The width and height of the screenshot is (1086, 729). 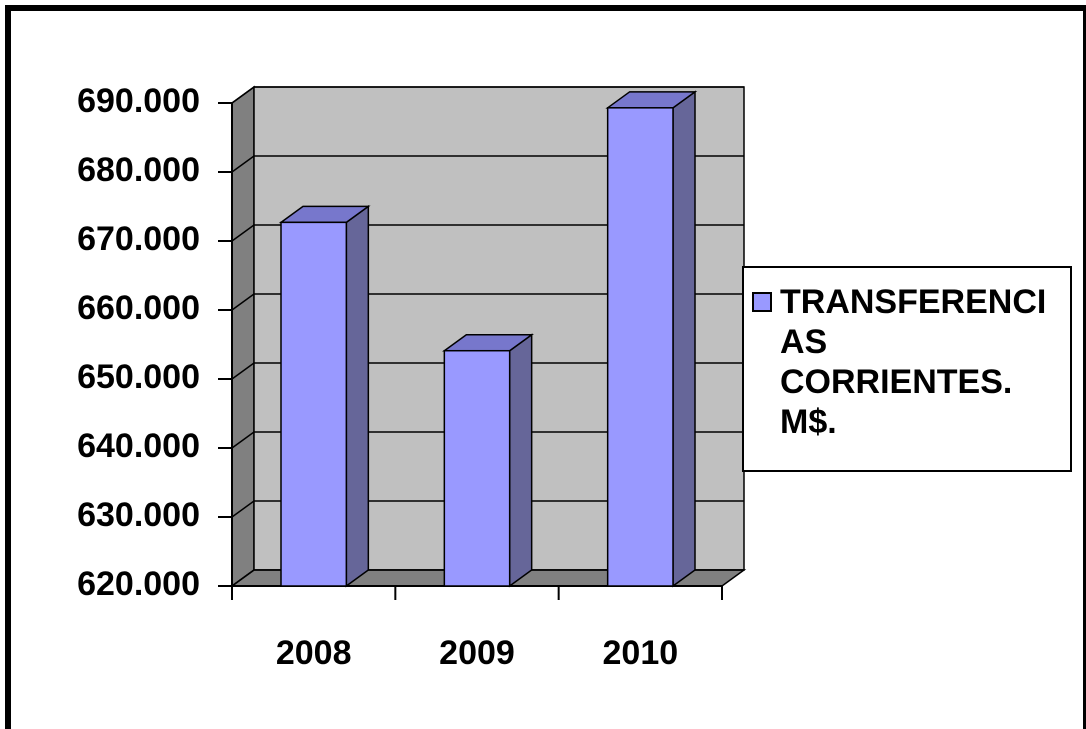 I want to click on x-tick-label: 2008, so click(x=314, y=653).